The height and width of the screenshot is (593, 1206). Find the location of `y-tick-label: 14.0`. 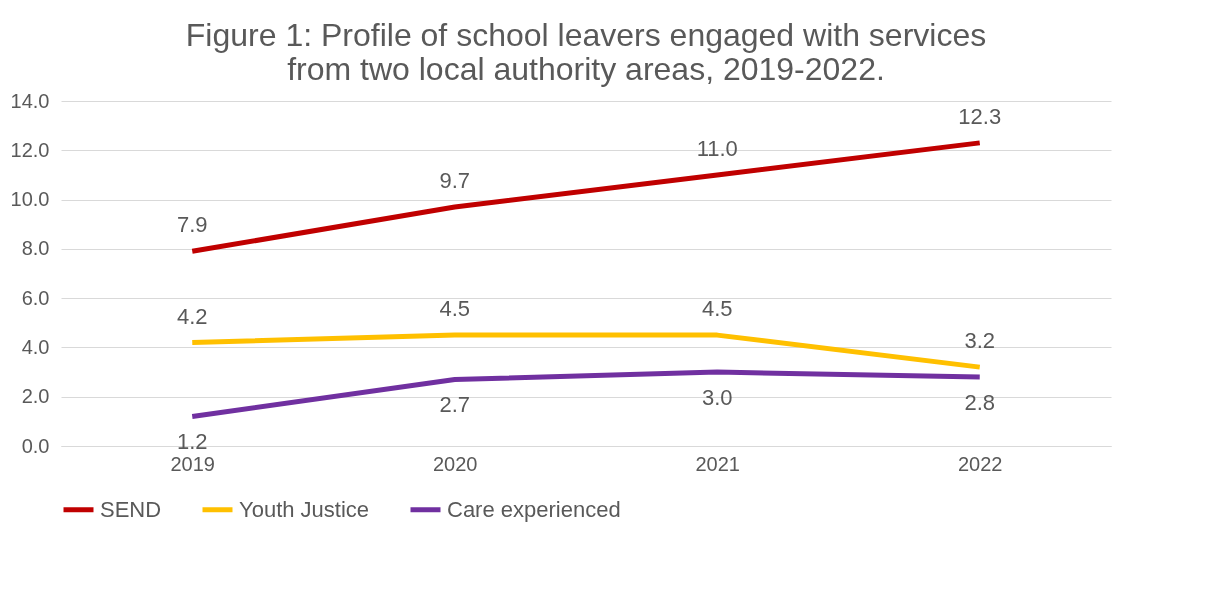

y-tick-label: 14.0 is located at coordinates (30, 100).